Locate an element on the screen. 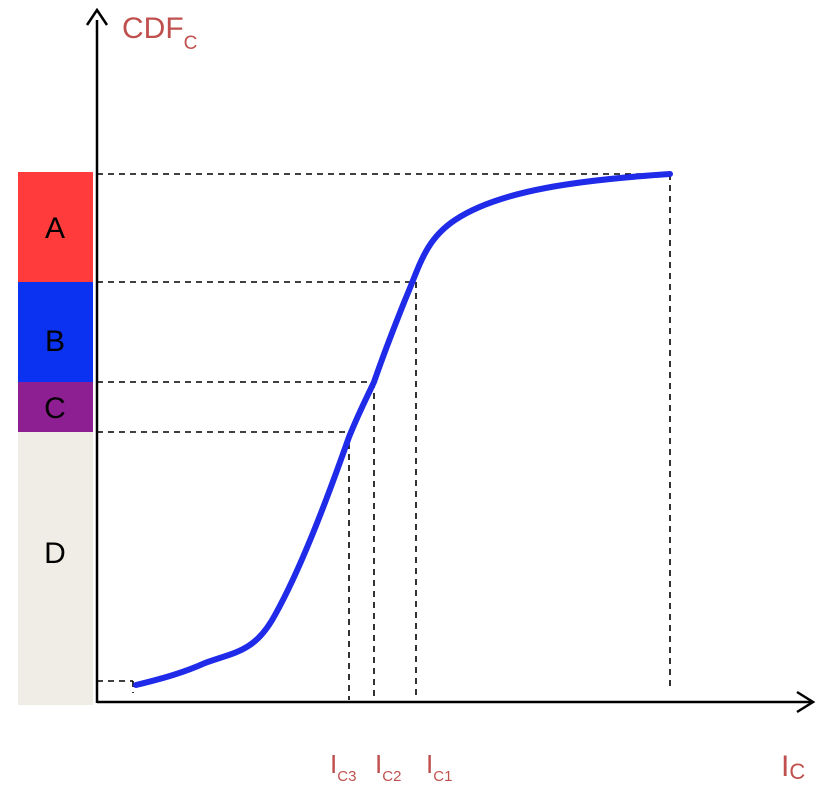  threshold-label-c2: IC2 is located at coordinates (388, 767).